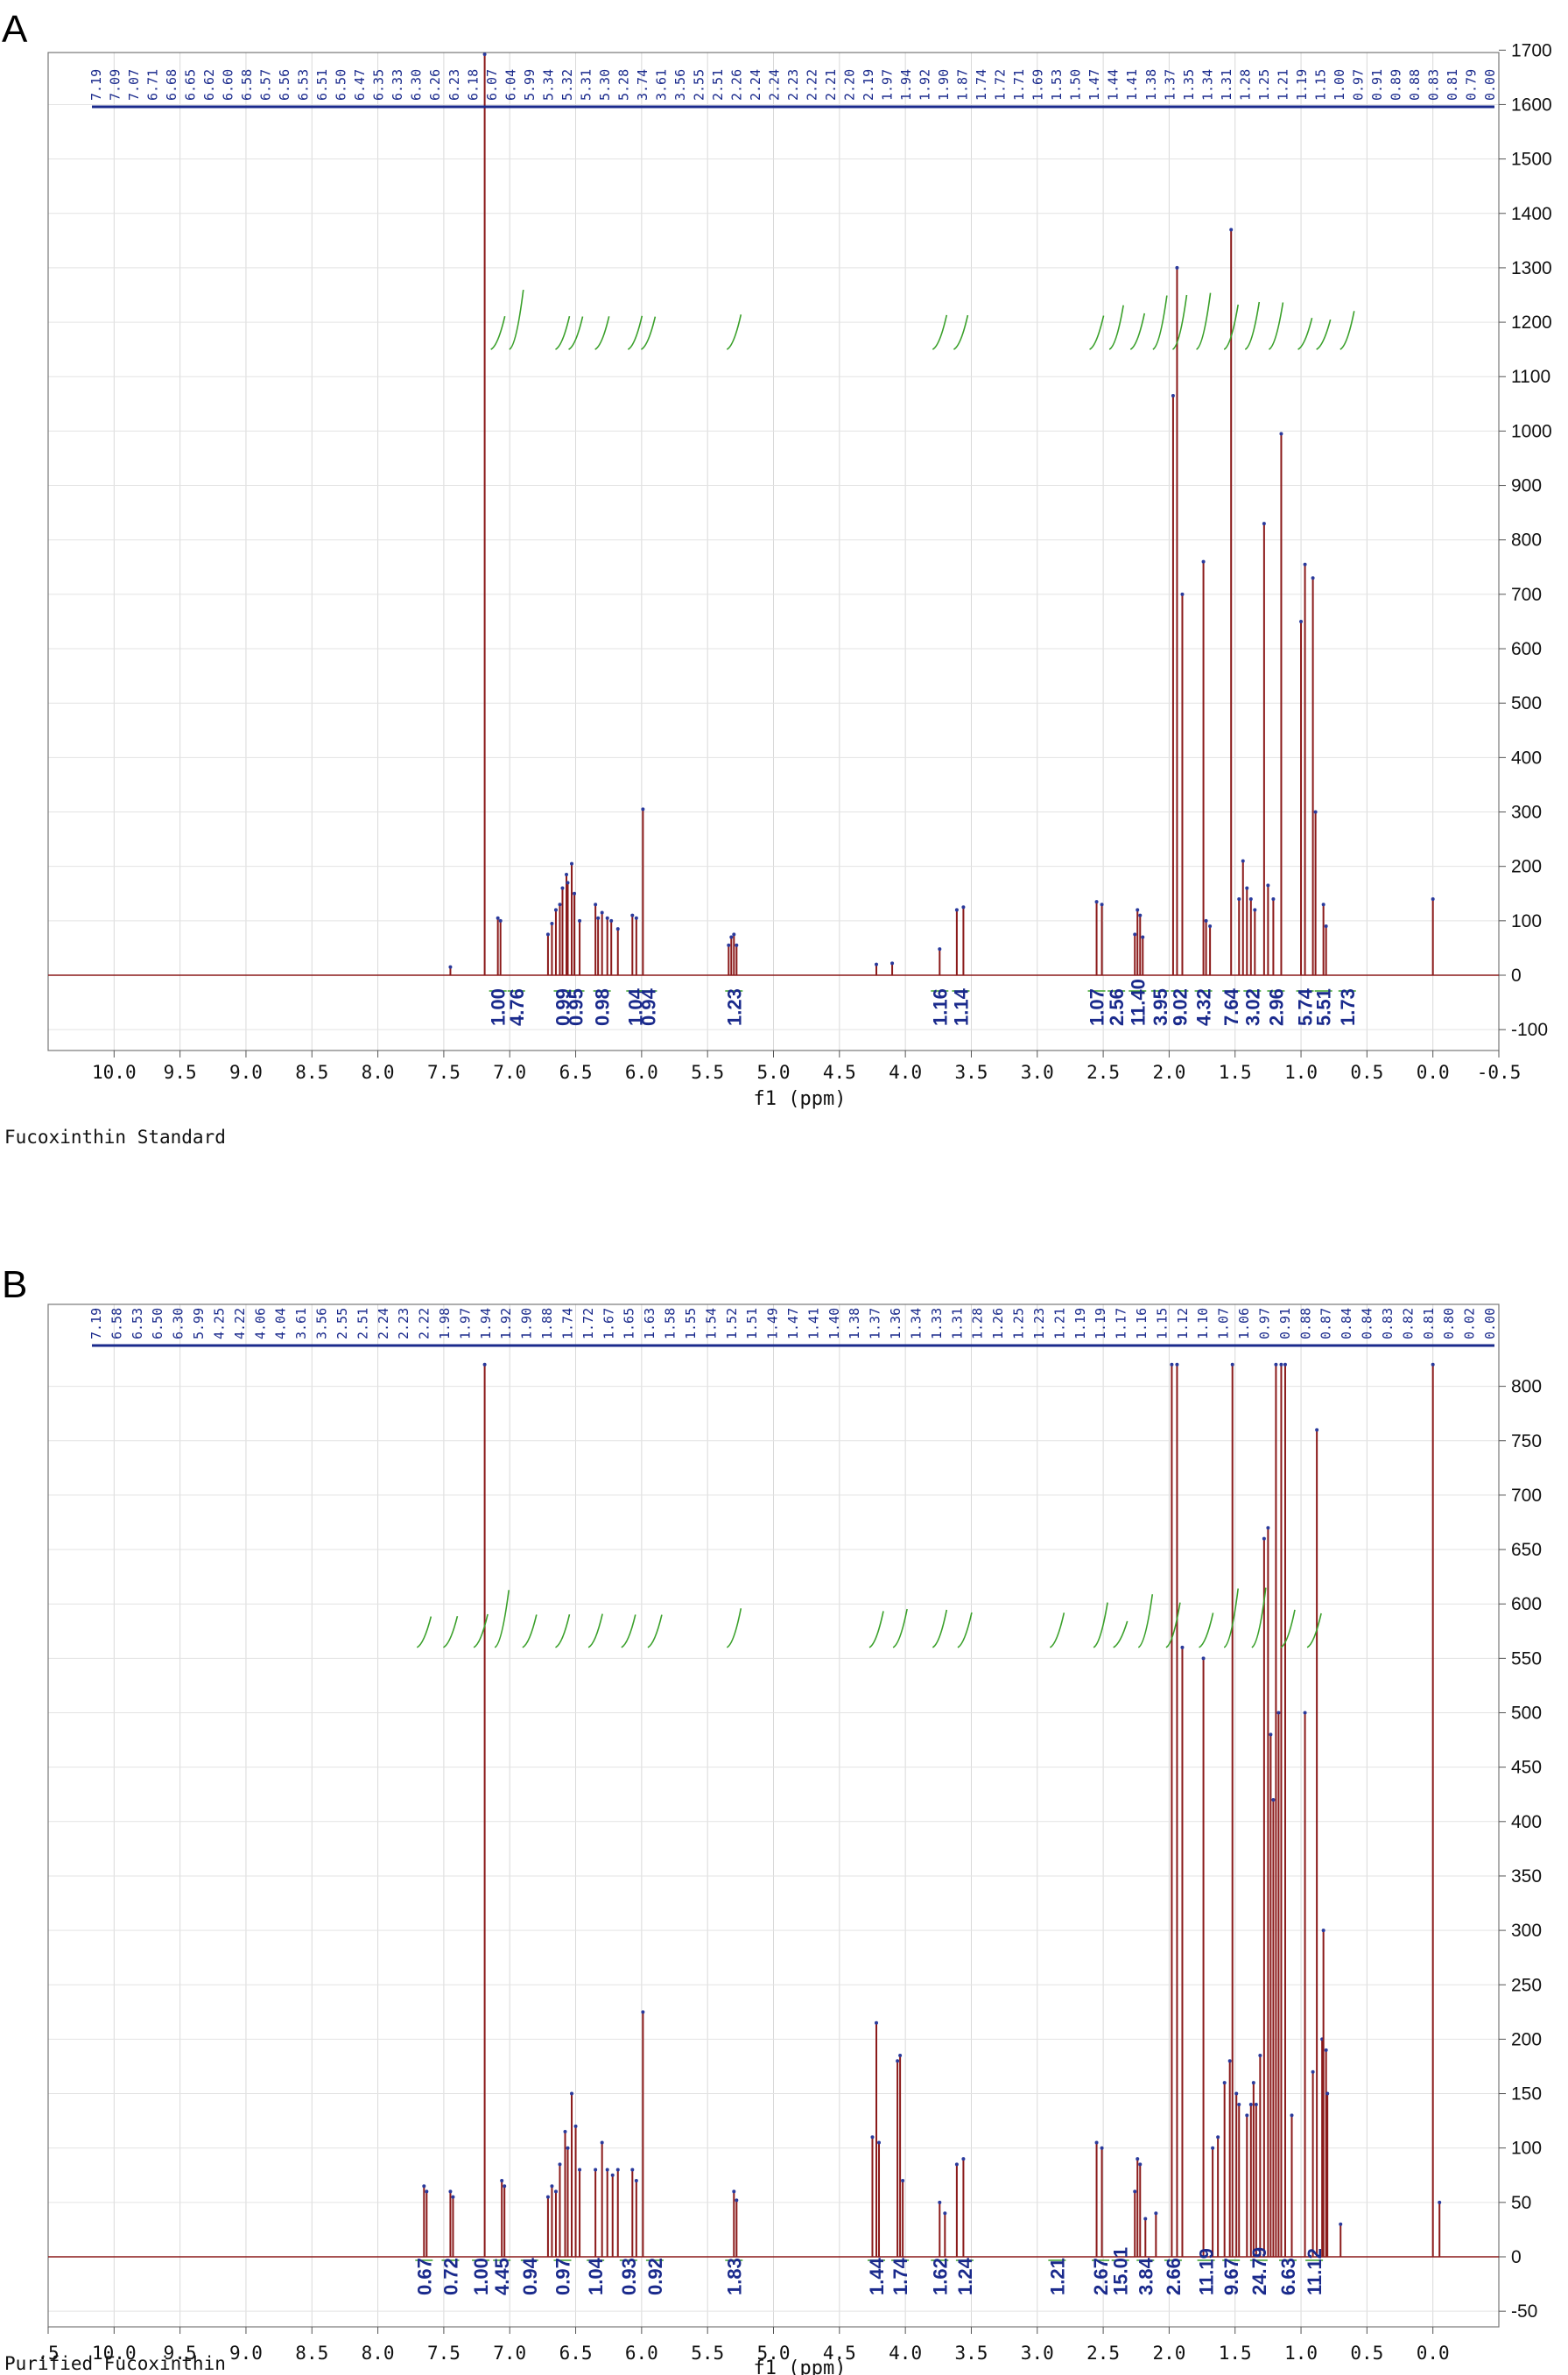 The width and height of the screenshot is (1568, 2375). I want to click on peak-shift-label: 1.47, so click(1094, 85).